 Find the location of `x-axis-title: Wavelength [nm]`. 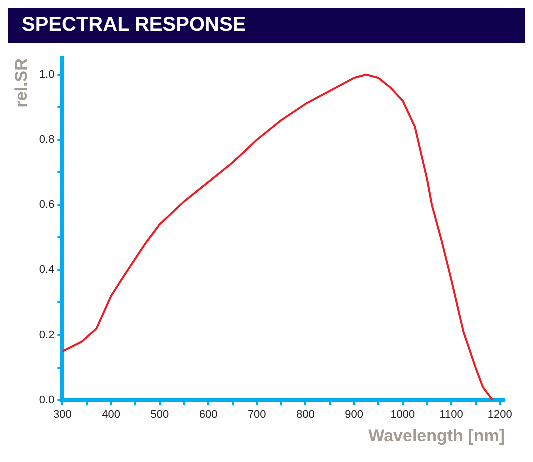

x-axis-title: Wavelength [nm] is located at coordinates (436, 436).